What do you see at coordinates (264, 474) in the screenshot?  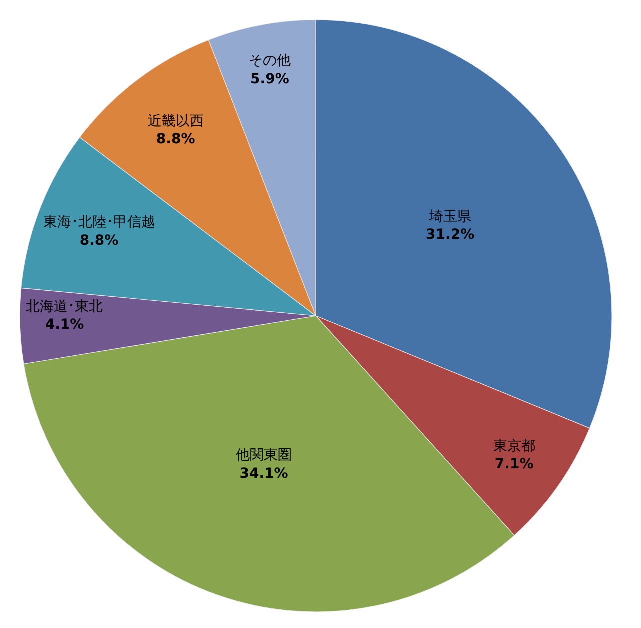 I see `data-label: 34.1%` at bounding box center [264, 474].